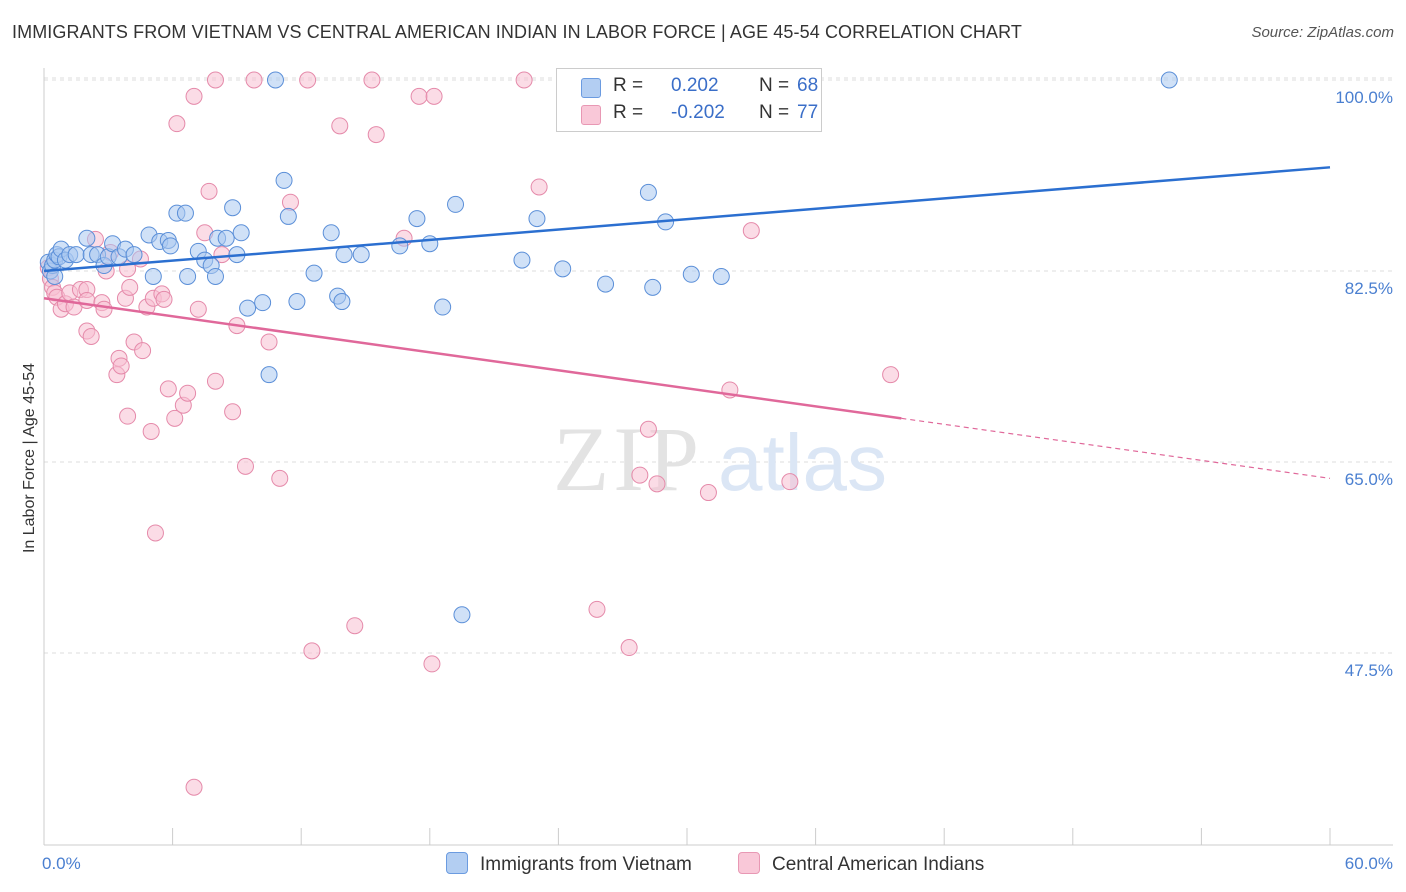 This screenshot has width=1406, height=892. What do you see at coordinates (1364, 384) in the screenshot?
I see `y-tick-labels: 100.0% 82.5% 65.0% 47.5%` at bounding box center [1364, 384].